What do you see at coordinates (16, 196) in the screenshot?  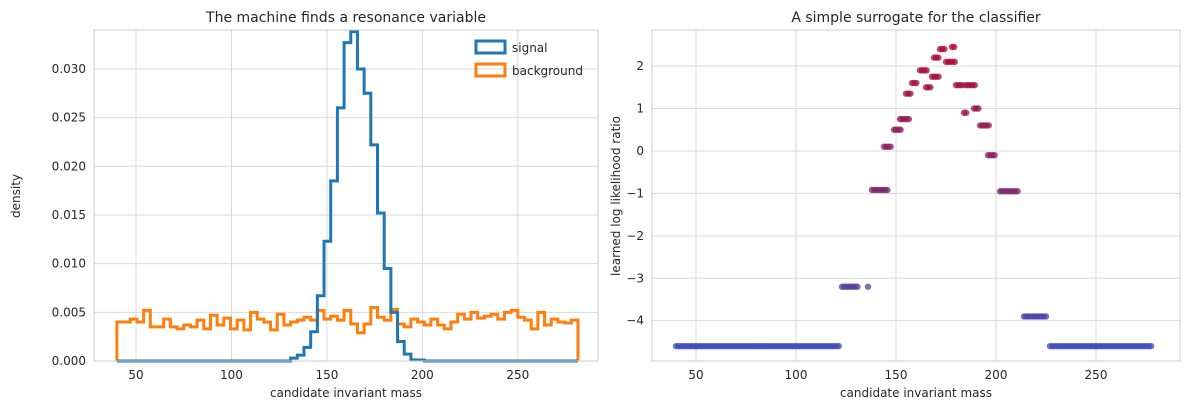 I see `y-axis-label-left: density` at bounding box center [16, 196].